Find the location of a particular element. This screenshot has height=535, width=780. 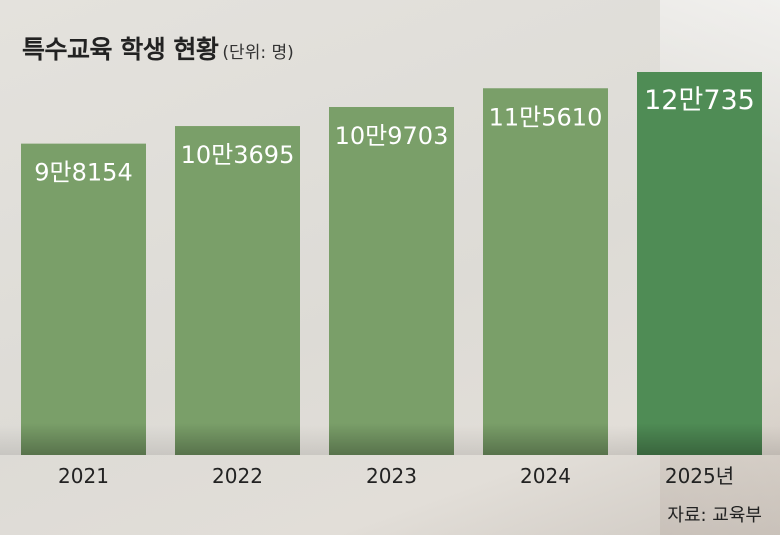

source-note: 자료: 교육부 is located at coordinates (714, 515).